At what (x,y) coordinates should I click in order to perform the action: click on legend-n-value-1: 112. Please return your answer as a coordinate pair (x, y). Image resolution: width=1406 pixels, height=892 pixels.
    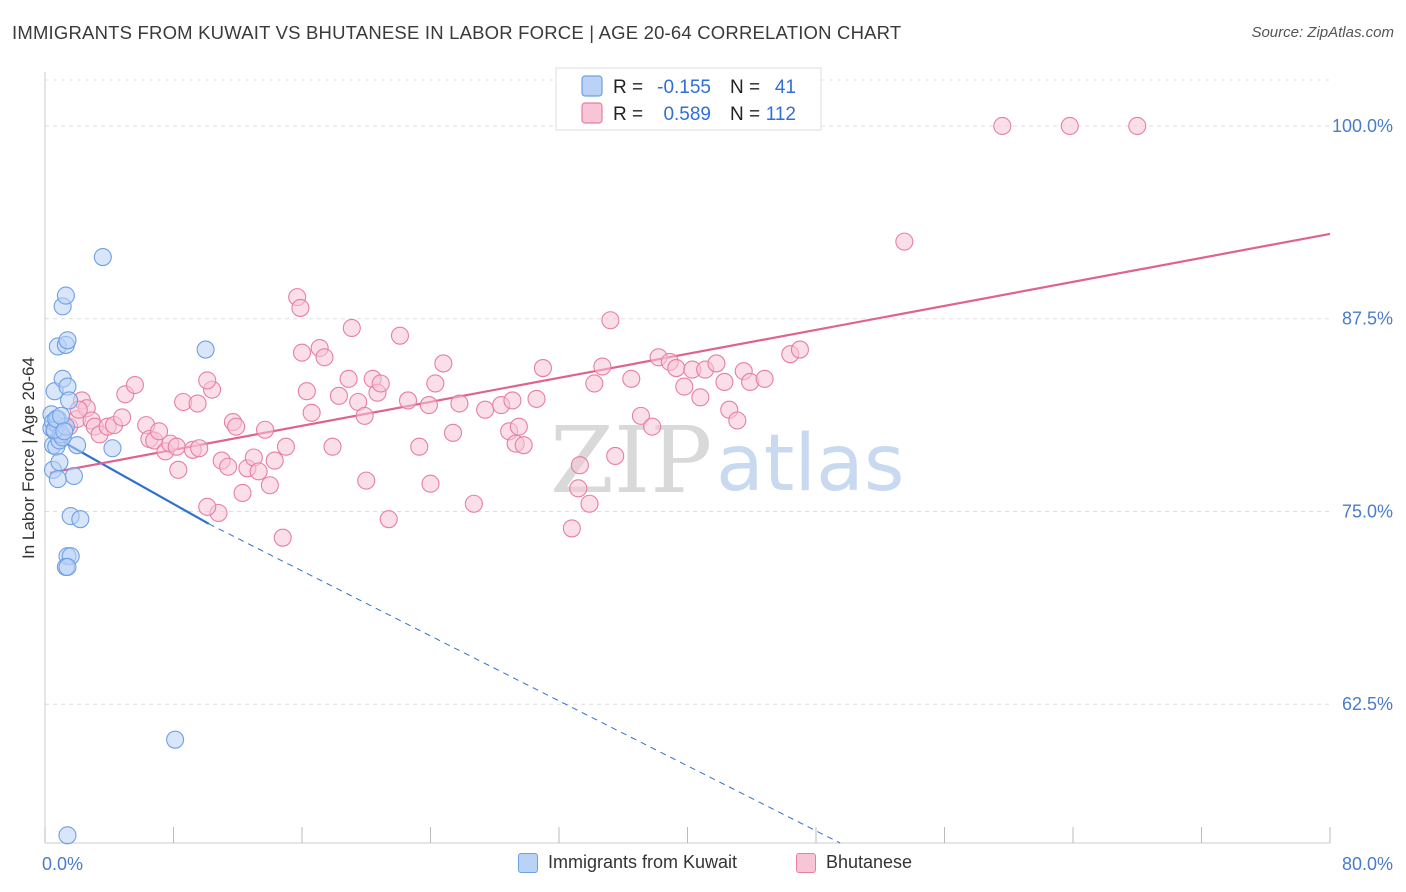
    Looking at the image, I should click on (781, 114).